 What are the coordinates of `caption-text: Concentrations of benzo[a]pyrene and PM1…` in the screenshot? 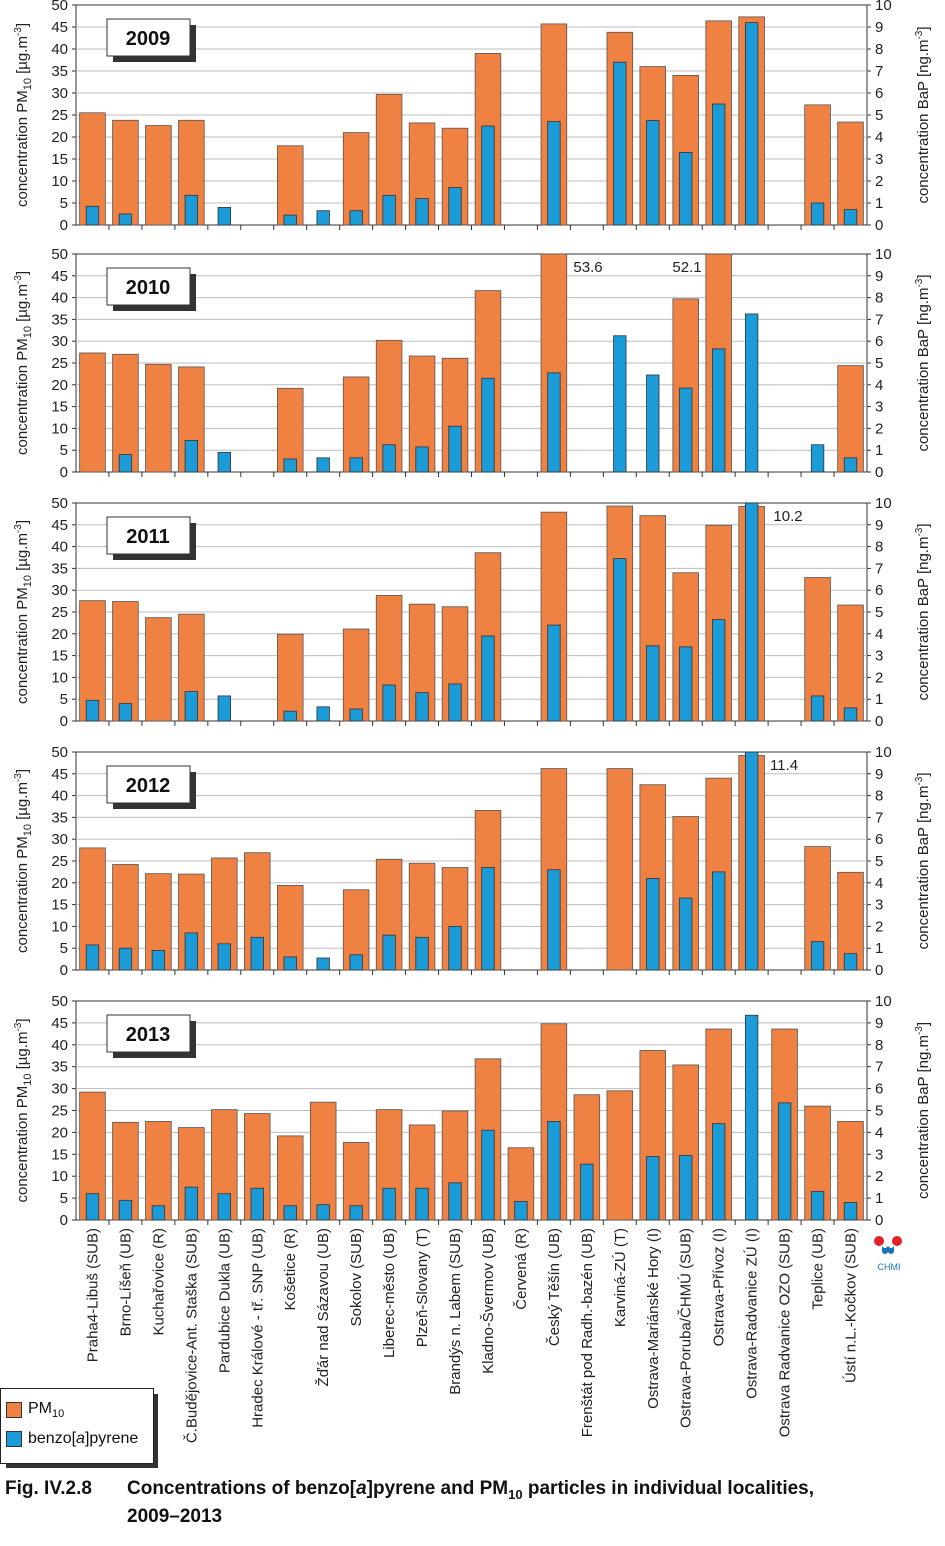 It's located at (471, 1490).